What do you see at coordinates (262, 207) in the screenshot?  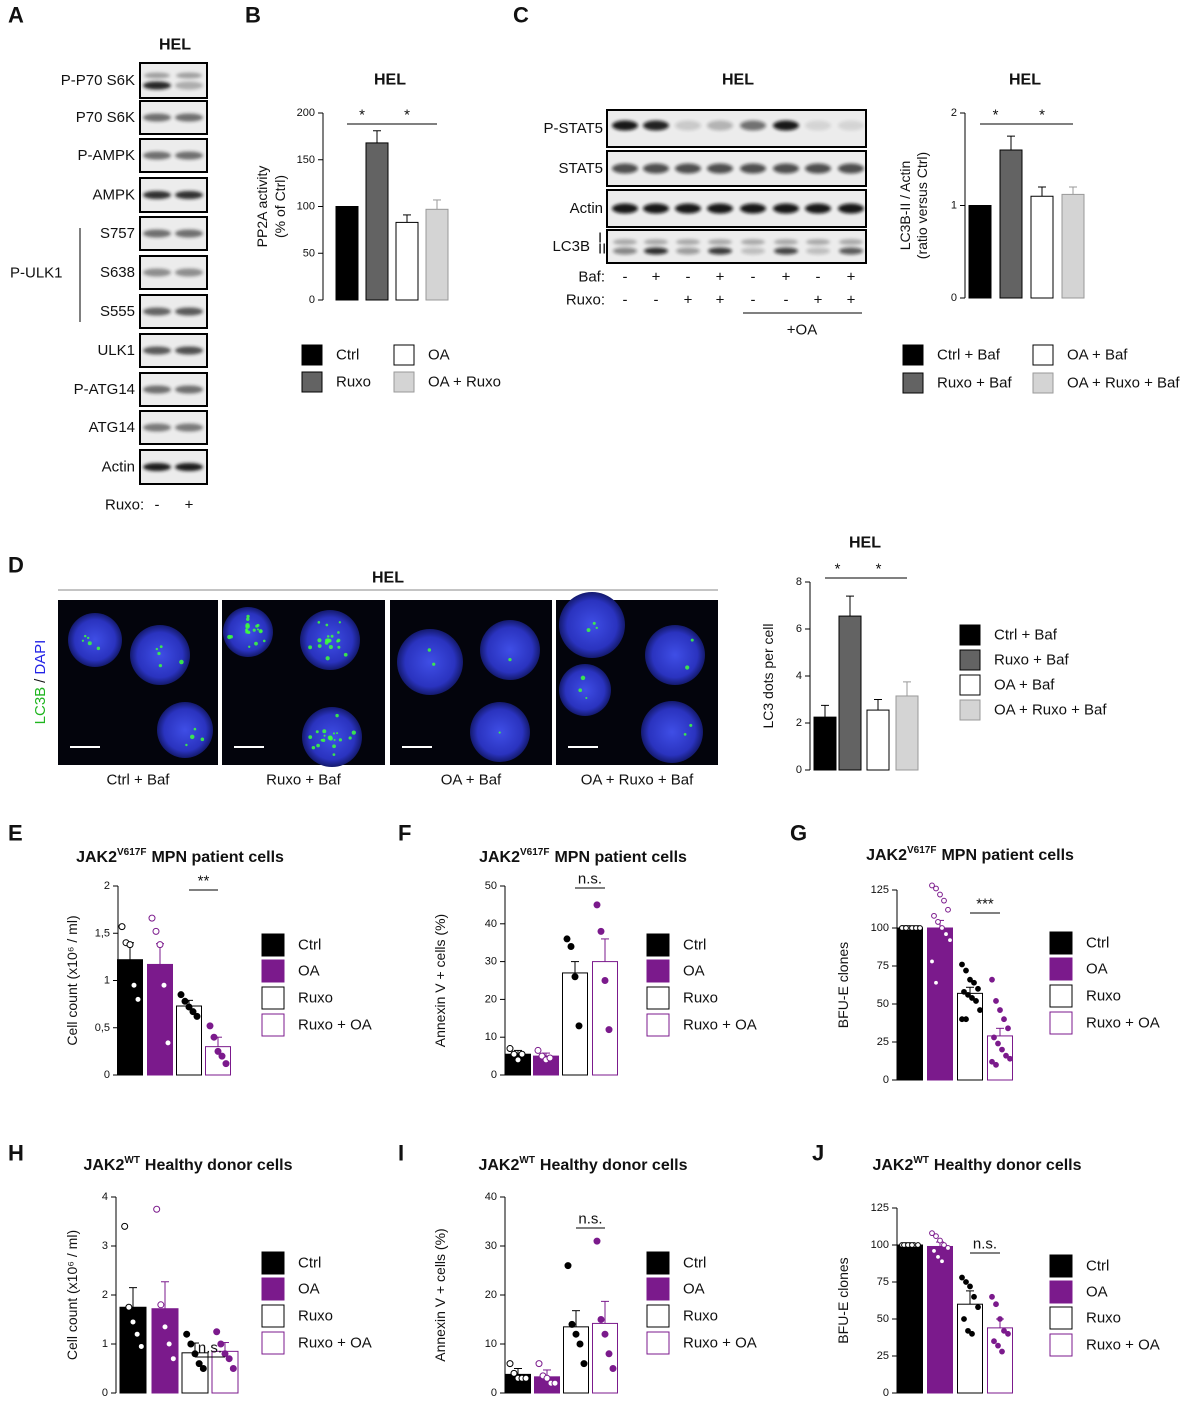 I see `y-axis-label: PP2A activity` at bounding box center [262, 207].